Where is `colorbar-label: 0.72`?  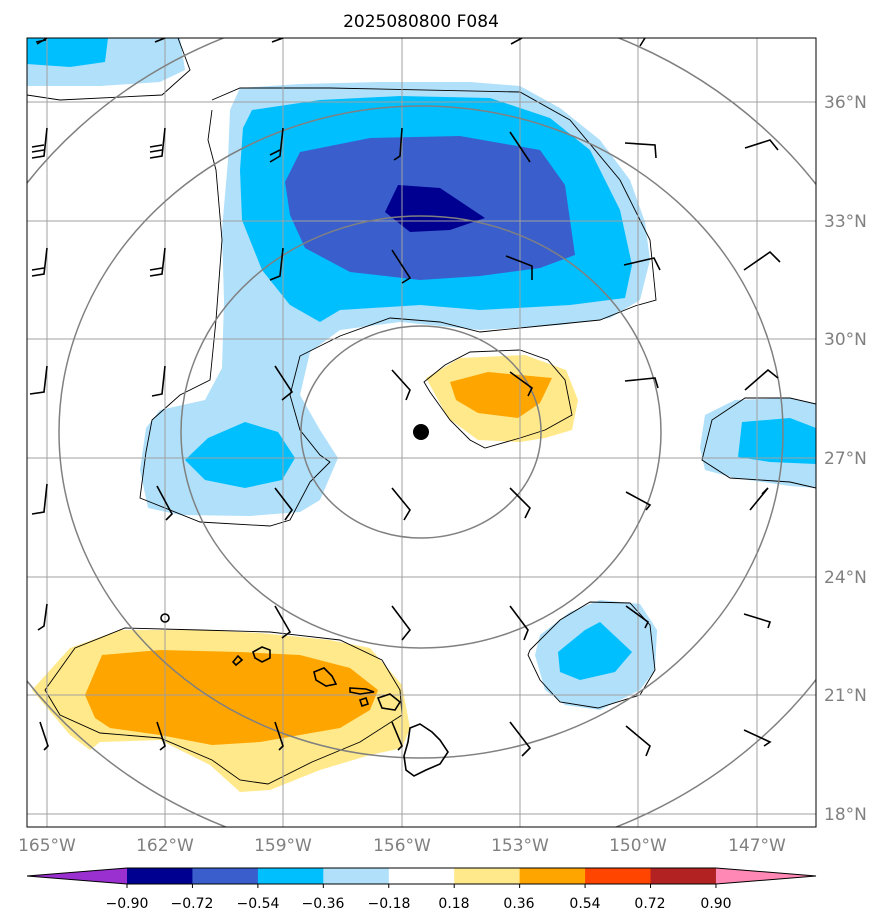 colorbar-label: 0.72 is located at coordinates (649, 904).